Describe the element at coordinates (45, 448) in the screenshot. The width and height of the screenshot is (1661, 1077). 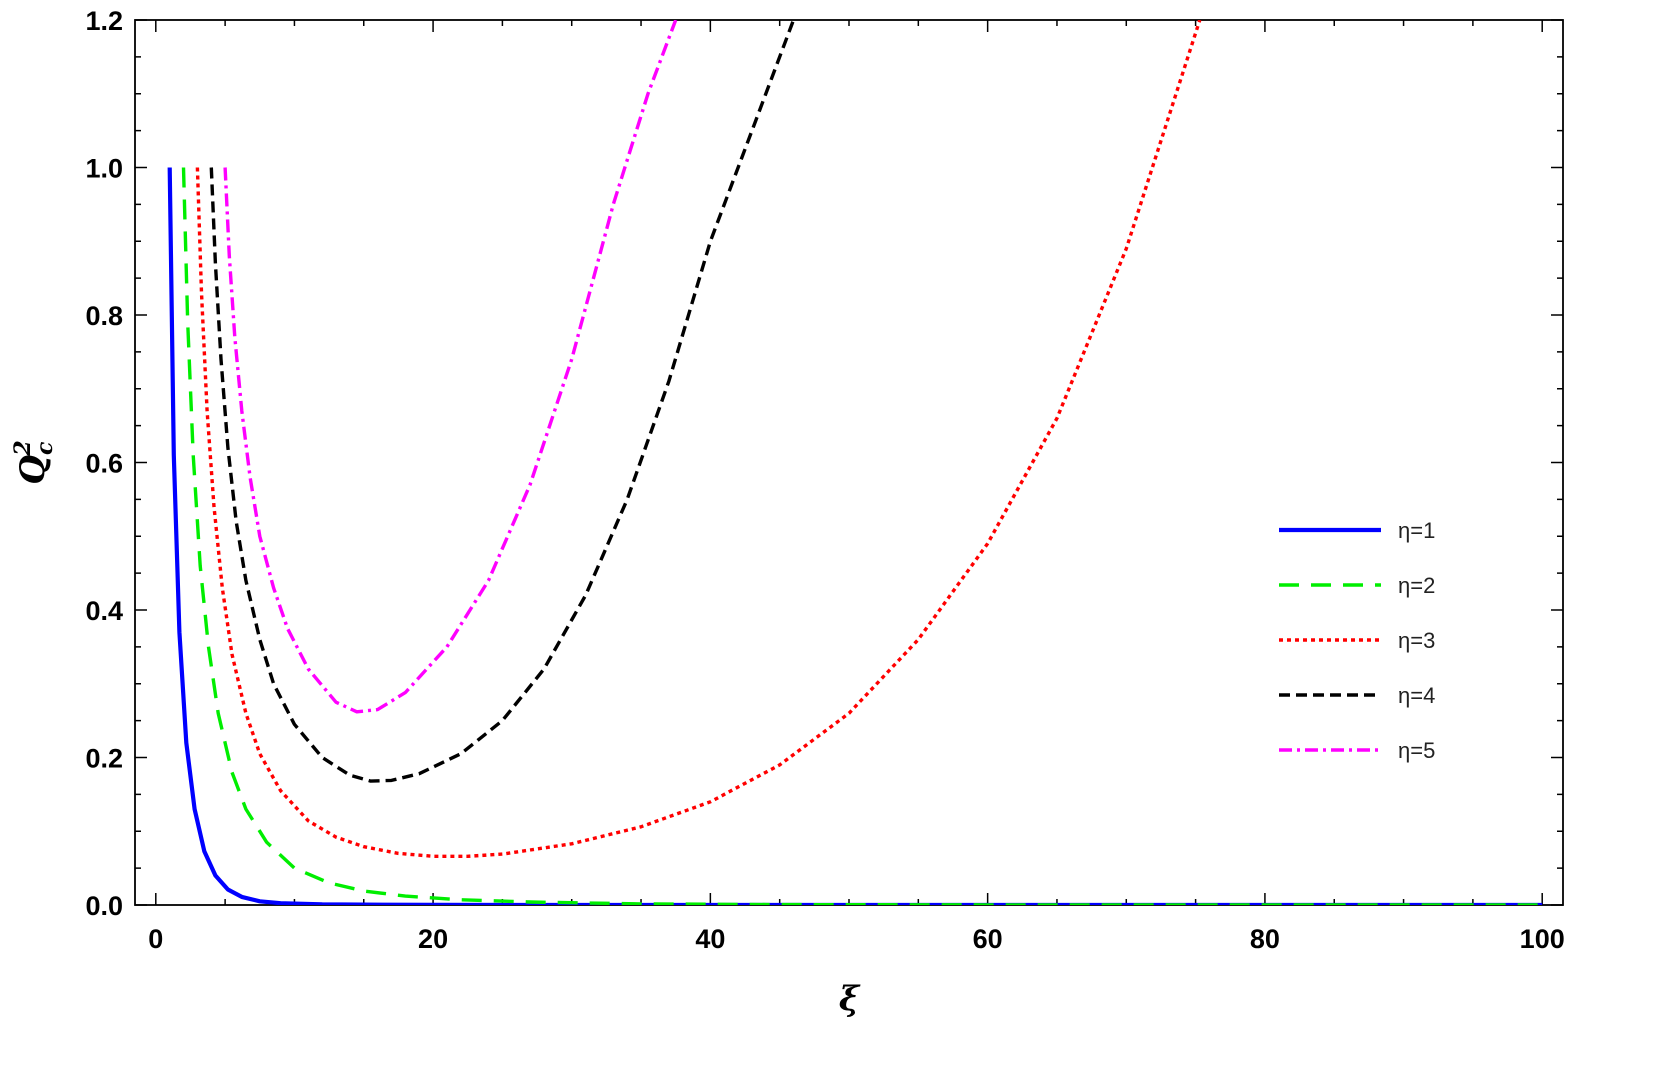
I see `y-axis-title-sub: c` at that location.